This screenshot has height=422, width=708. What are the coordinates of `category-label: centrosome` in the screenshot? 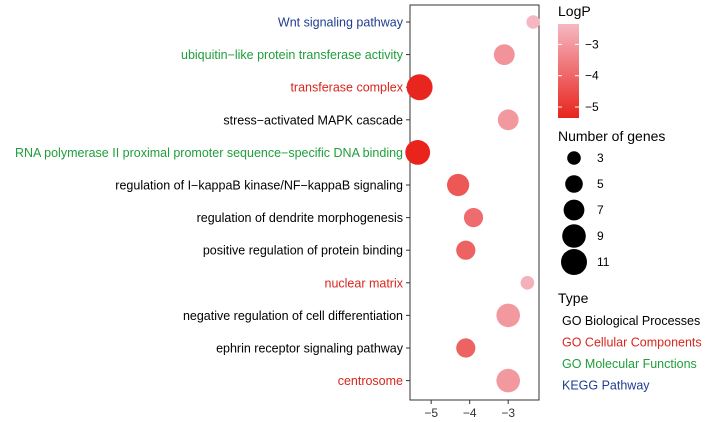 It's located at (370, 381).